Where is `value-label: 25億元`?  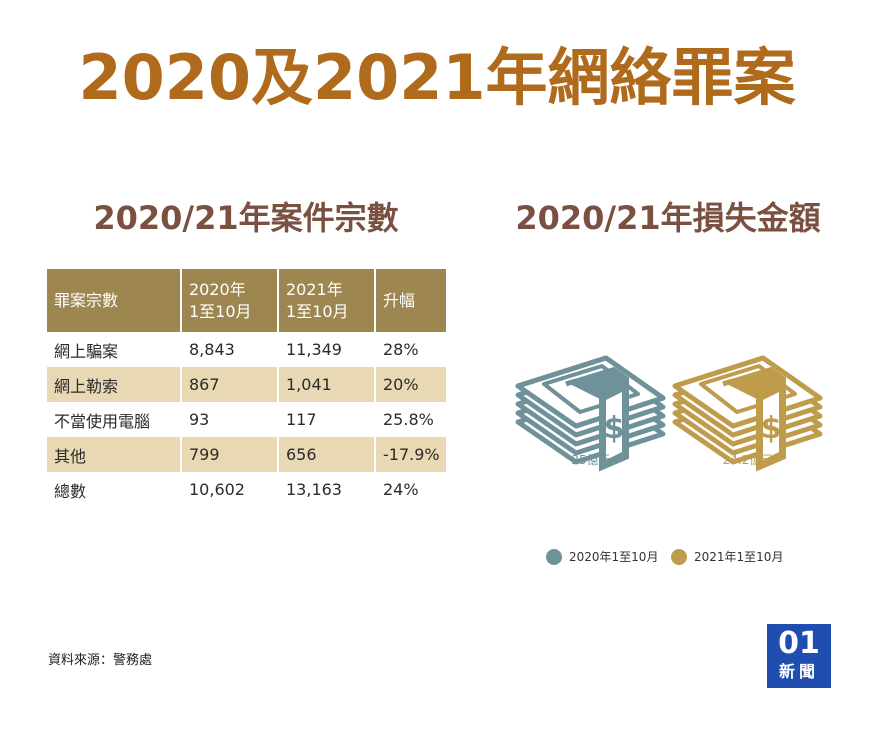 value-label: 25億元 is located at coordinates (590, 460).